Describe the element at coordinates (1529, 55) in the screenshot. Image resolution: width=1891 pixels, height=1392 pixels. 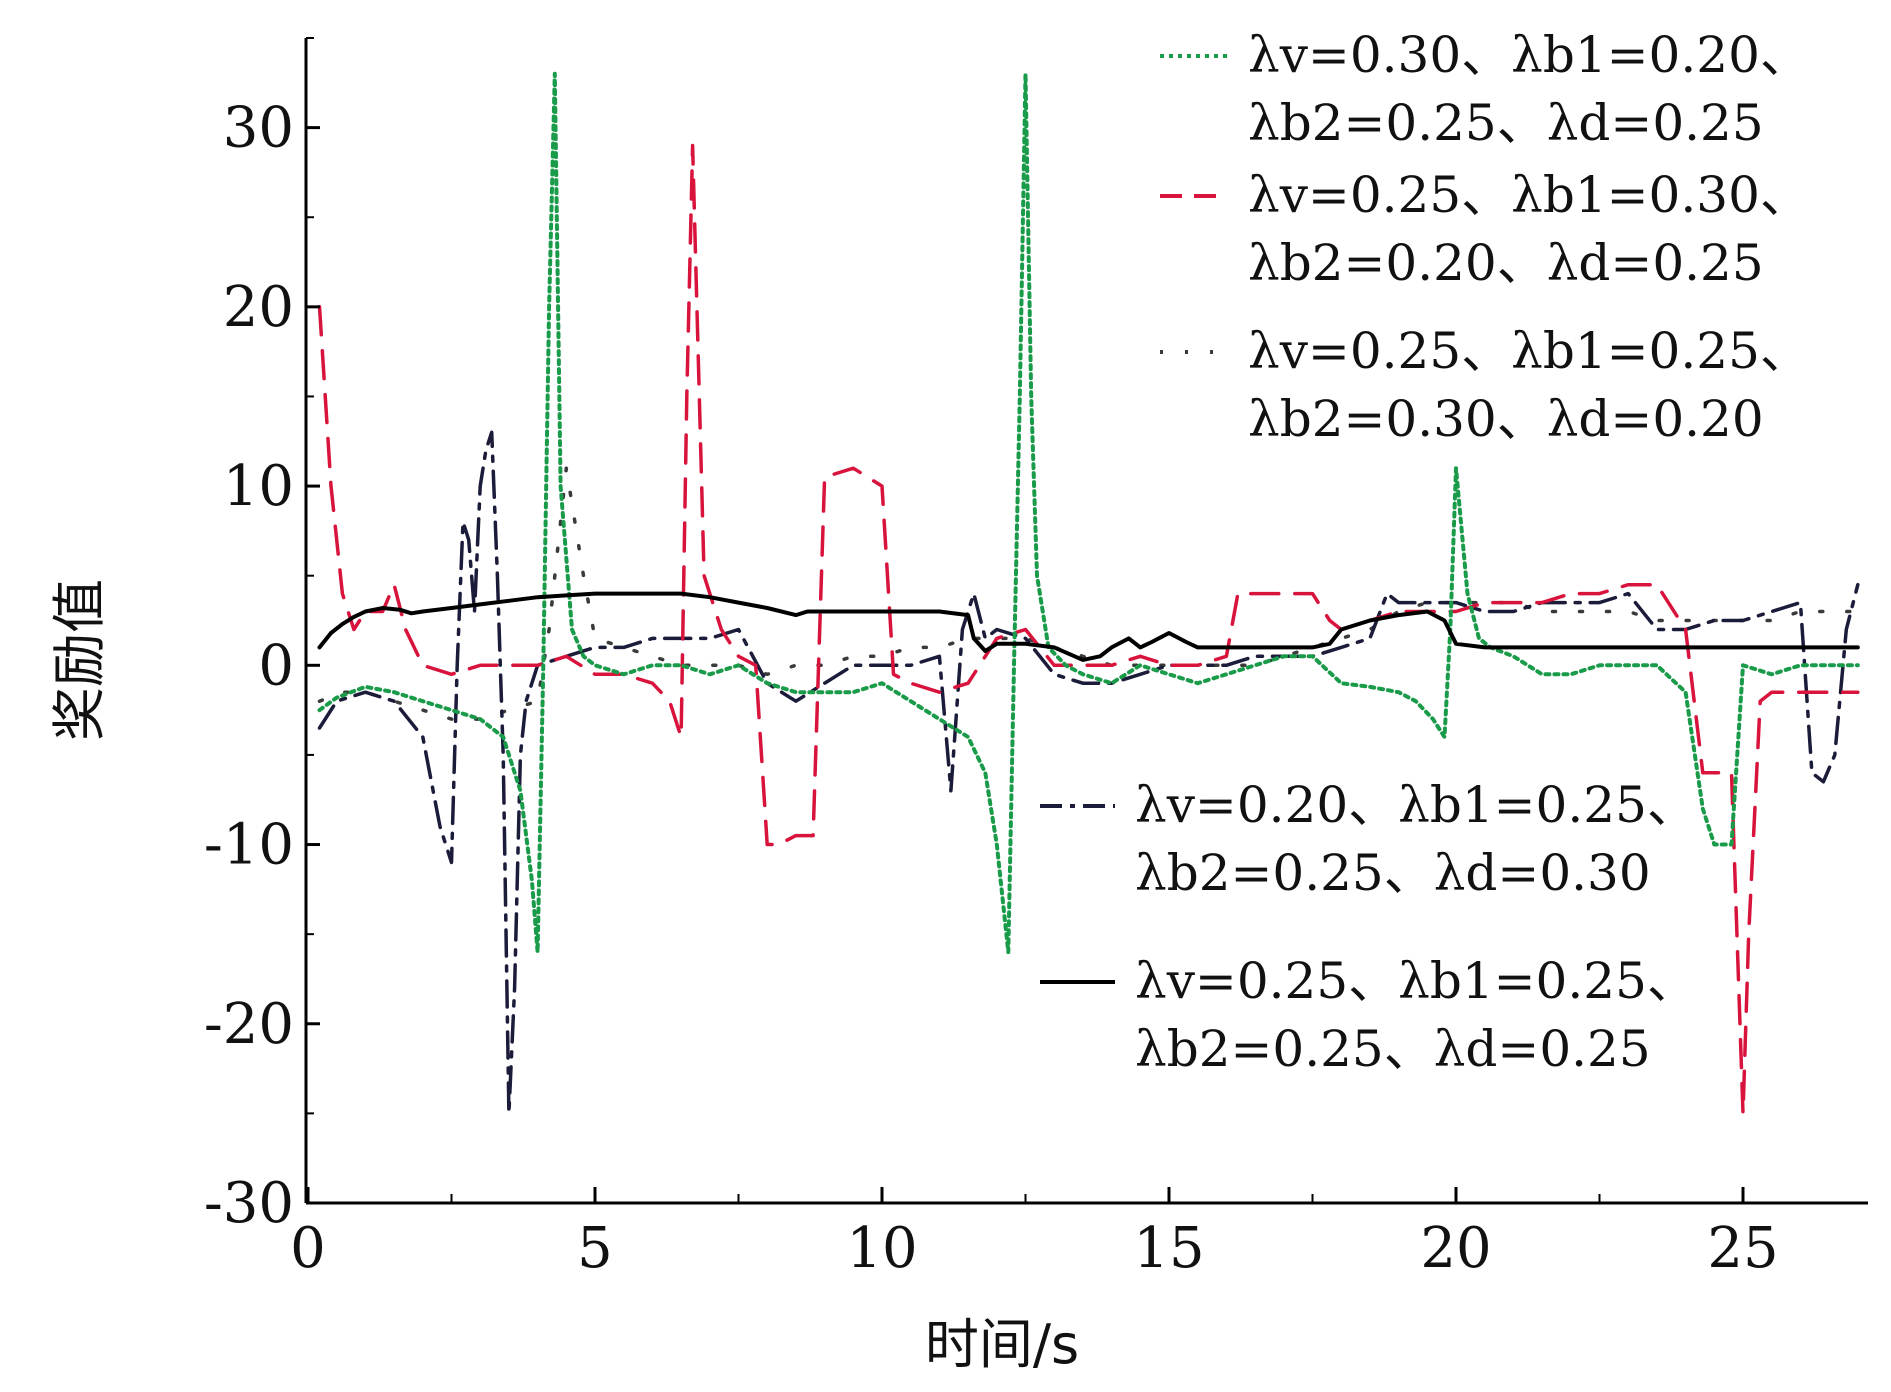
I see `legend-label-line-1: λv=0.30、λb1=0.20、` at that location.